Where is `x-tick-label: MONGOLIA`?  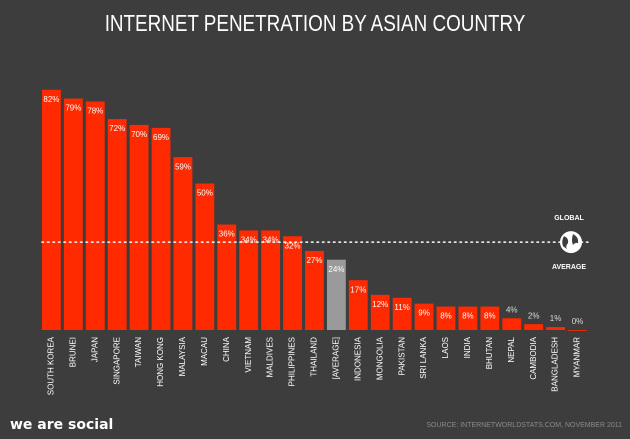
x-tick-label: MONGOLIA is located at coordinates (379, 358).